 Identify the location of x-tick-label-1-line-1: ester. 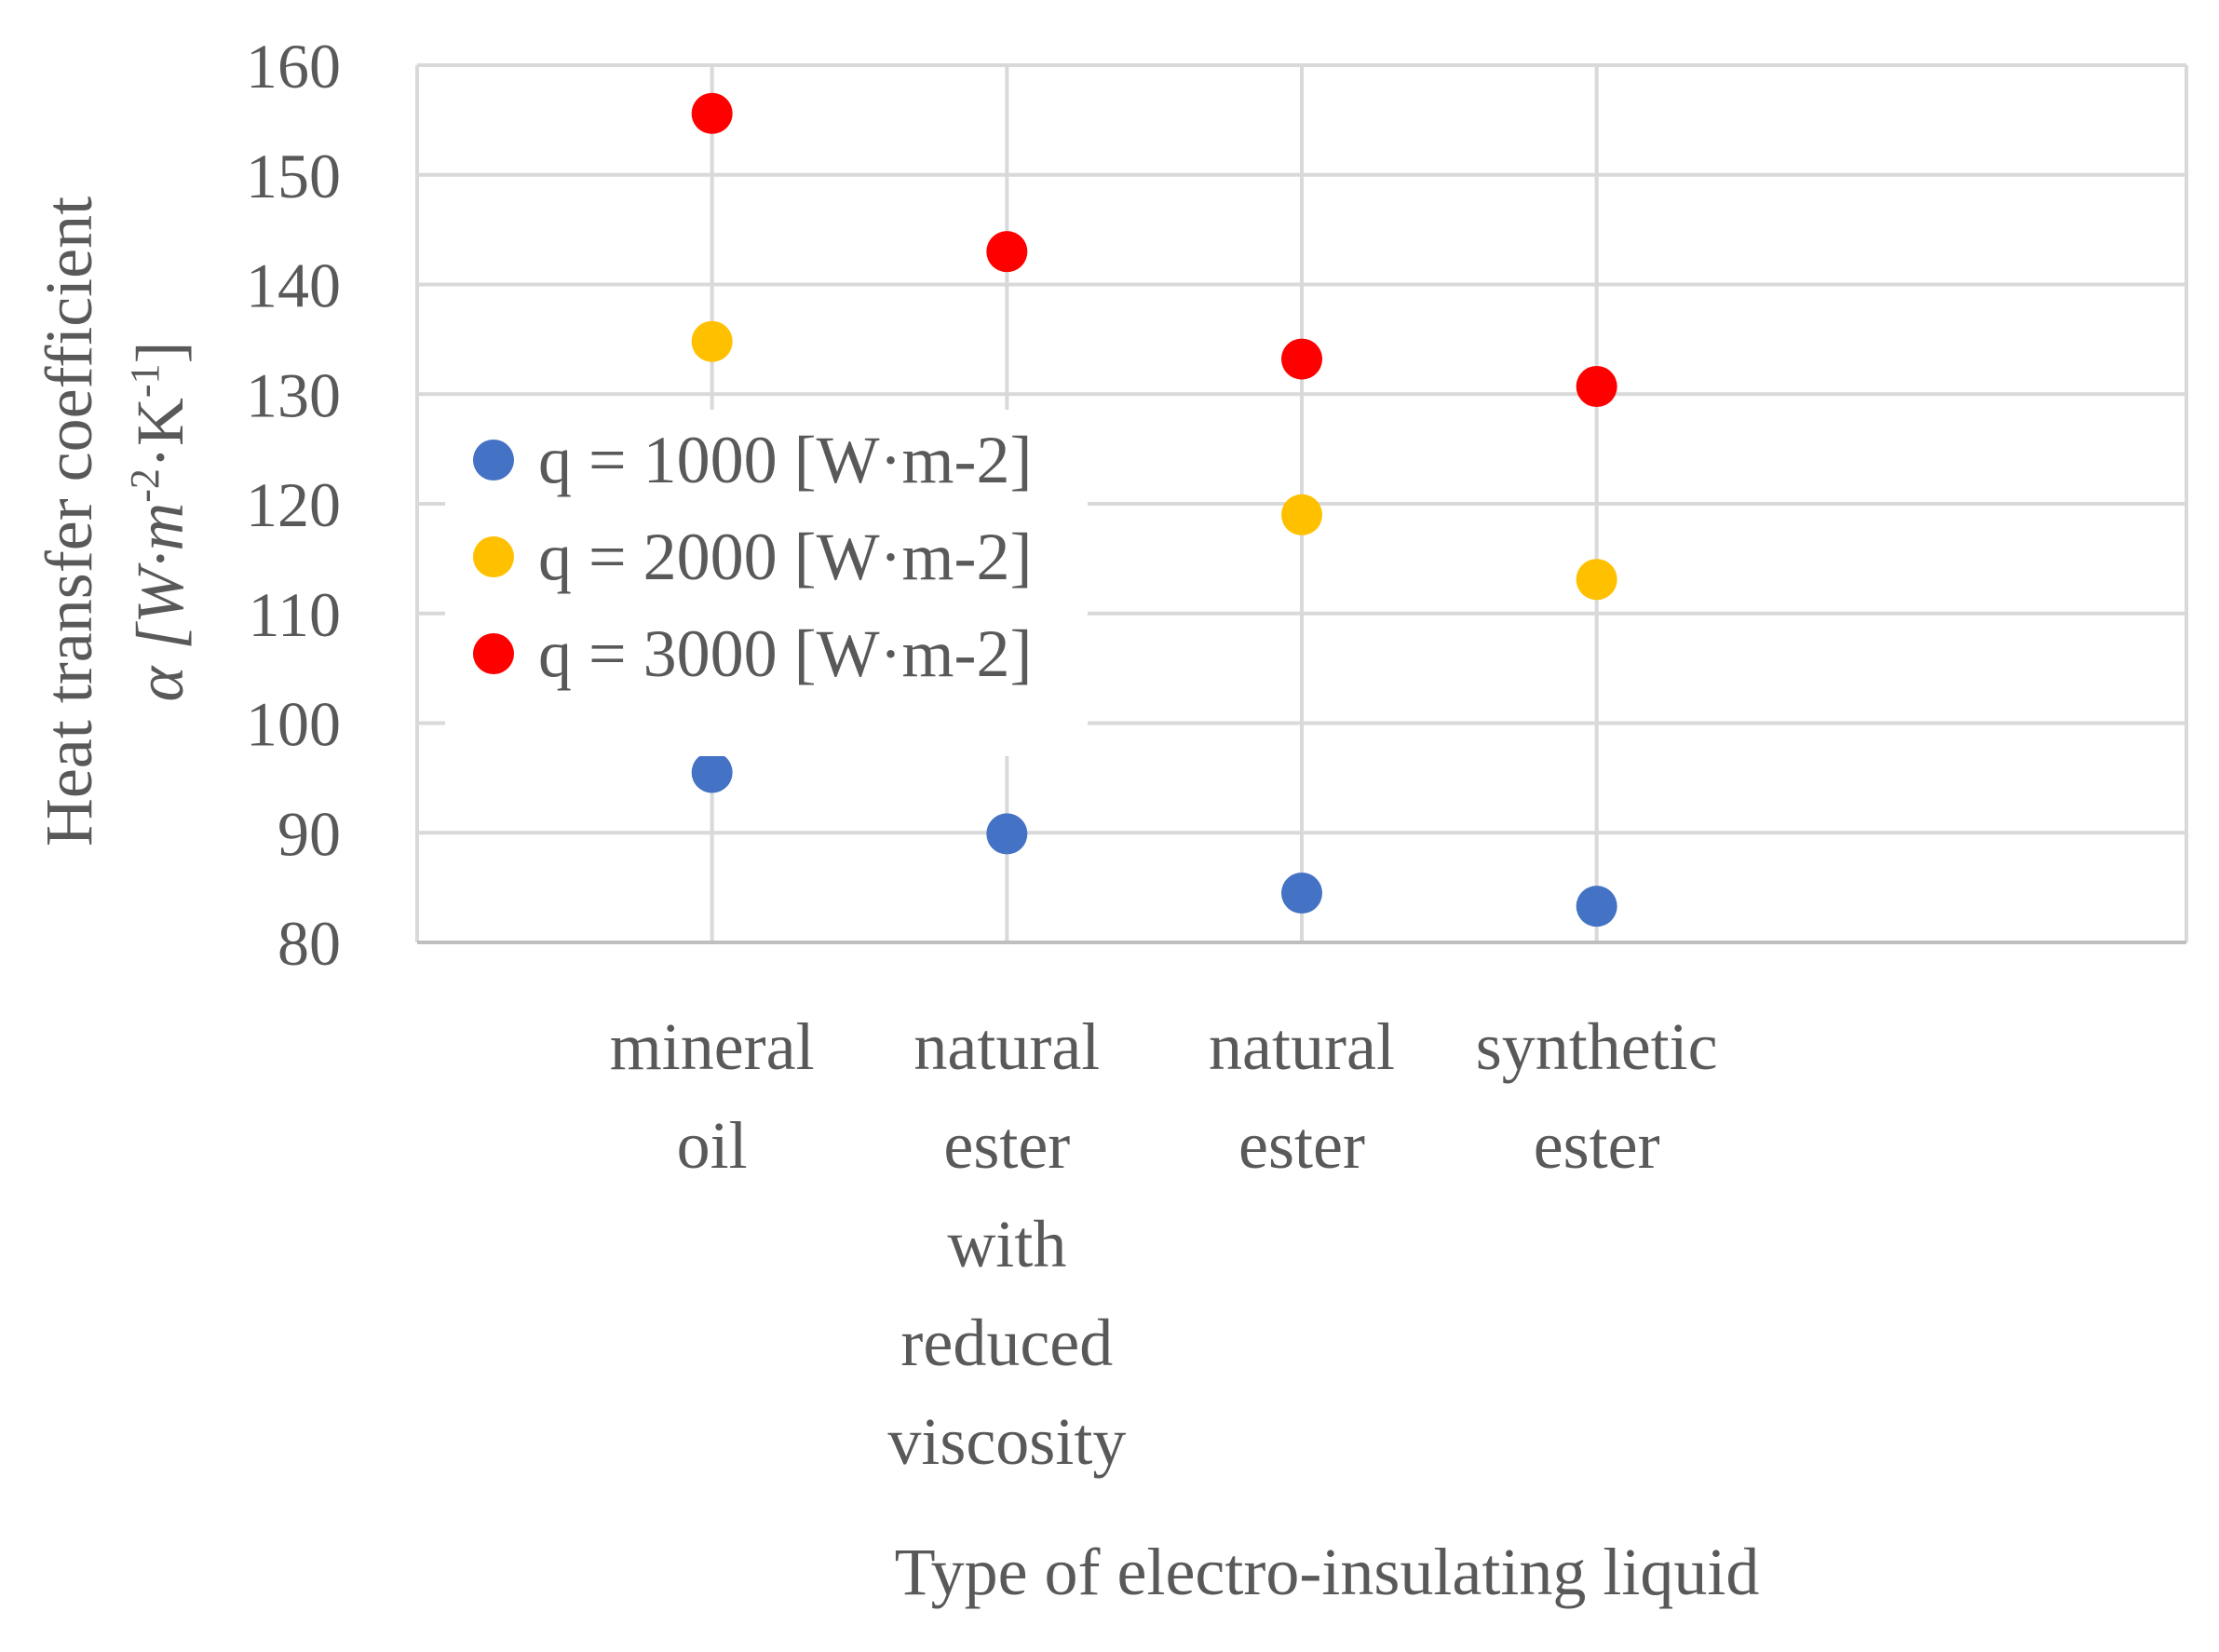
(1006, 1145).